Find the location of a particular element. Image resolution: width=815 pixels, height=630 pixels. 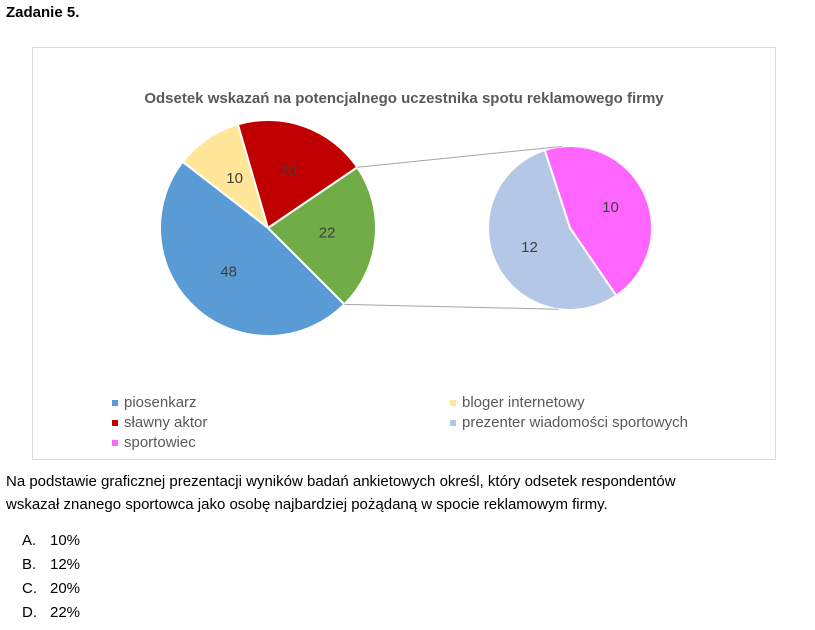

answer-letter: D. is located at coordinates (36, 613).